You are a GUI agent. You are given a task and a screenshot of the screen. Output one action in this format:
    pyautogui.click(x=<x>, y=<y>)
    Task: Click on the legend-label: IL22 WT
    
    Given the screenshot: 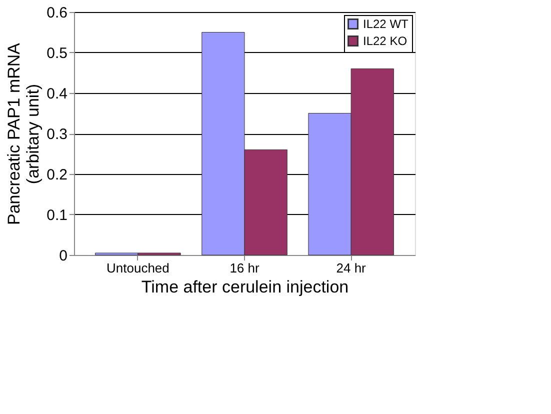 What is the action you would take?
    pyautogui.click(x=386, y=24)
    